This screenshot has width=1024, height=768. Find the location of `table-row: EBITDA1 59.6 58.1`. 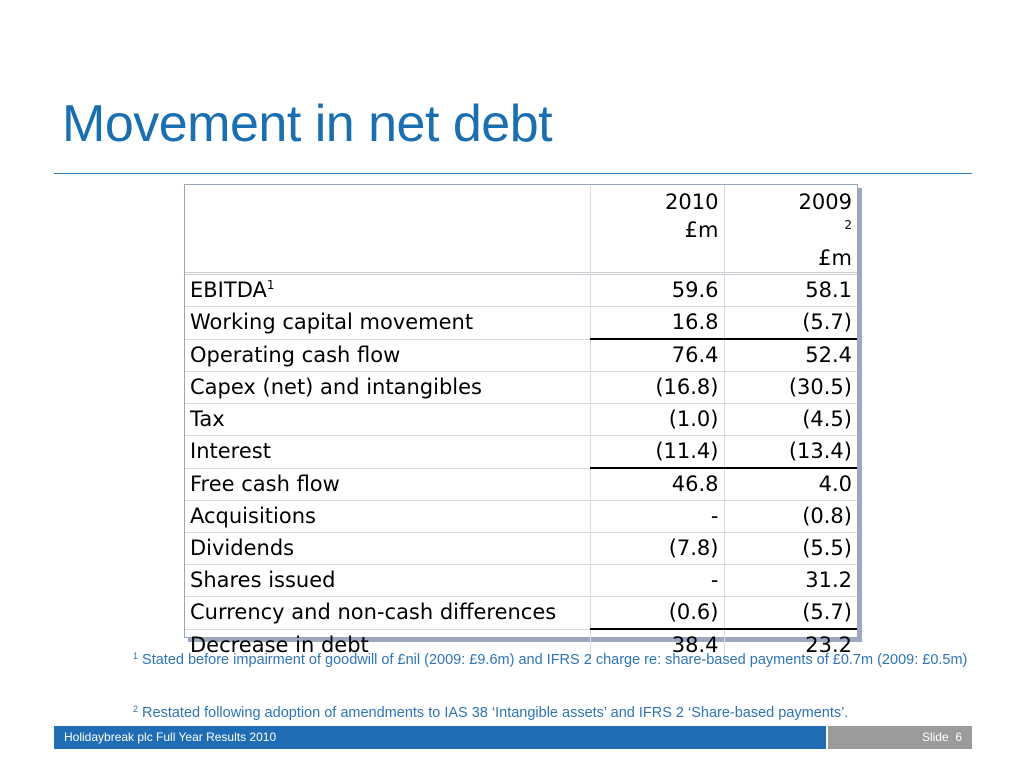

table-row: EBITDA1 59.6 58.1 is located at coordinates (521, 290).